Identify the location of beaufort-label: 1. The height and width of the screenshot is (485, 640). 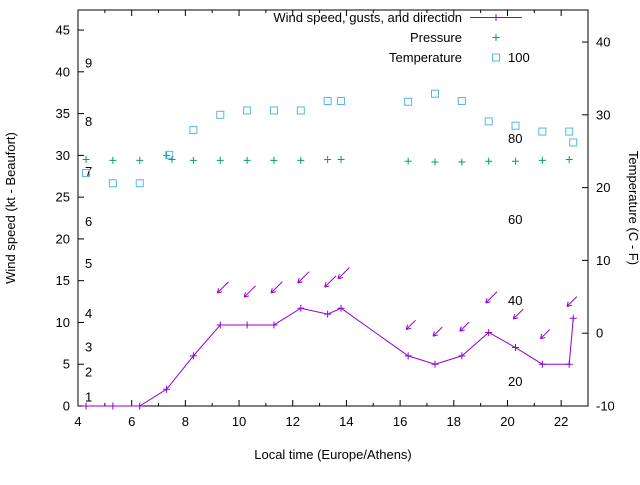
(88, 397).